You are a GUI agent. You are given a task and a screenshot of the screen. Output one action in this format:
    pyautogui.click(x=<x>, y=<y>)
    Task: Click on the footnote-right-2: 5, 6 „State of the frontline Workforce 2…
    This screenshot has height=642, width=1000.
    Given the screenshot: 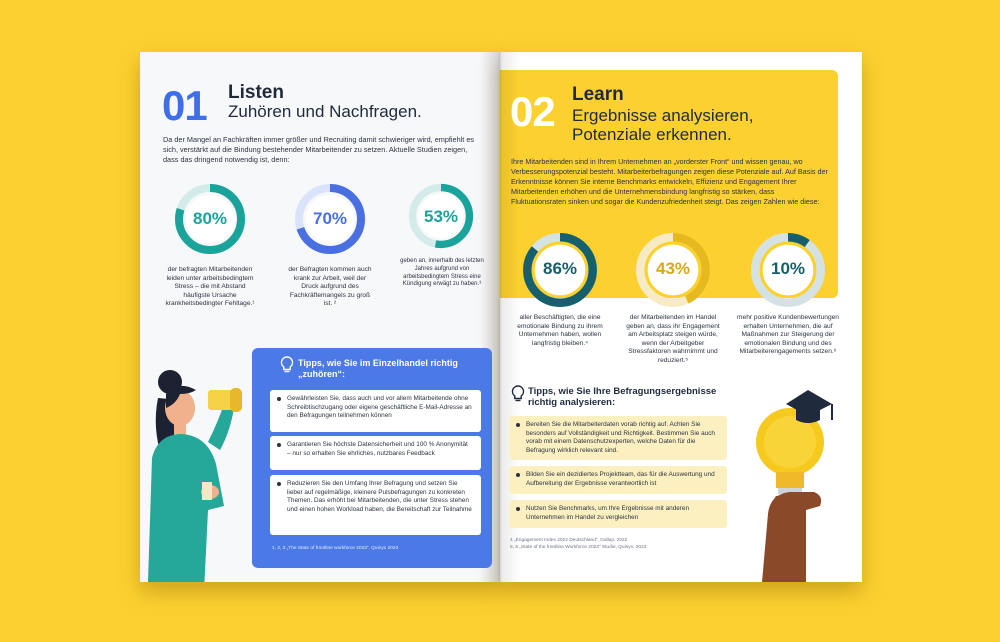 What is the action you would take?
    pyautogui.click(x=578, y=547)
    